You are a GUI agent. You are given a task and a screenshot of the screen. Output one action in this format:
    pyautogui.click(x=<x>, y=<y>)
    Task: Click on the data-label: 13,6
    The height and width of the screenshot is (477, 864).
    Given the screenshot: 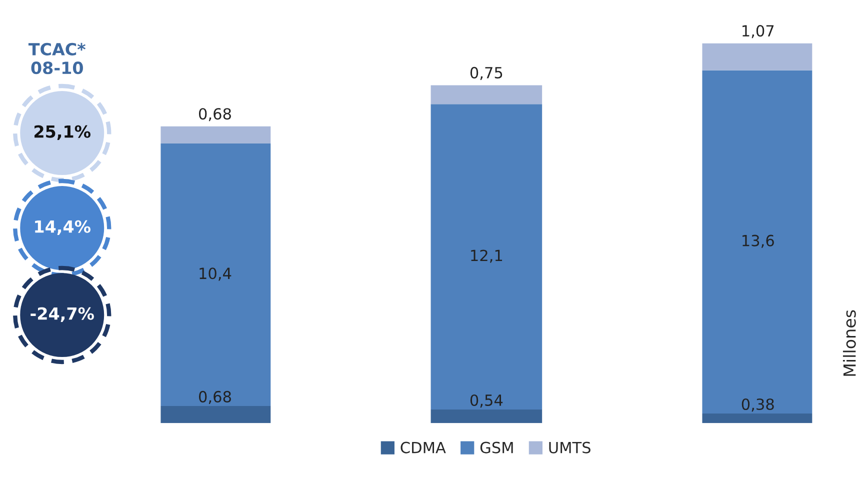 What is the action you would take?
    pyautogui.click(x=758, y=241)
    